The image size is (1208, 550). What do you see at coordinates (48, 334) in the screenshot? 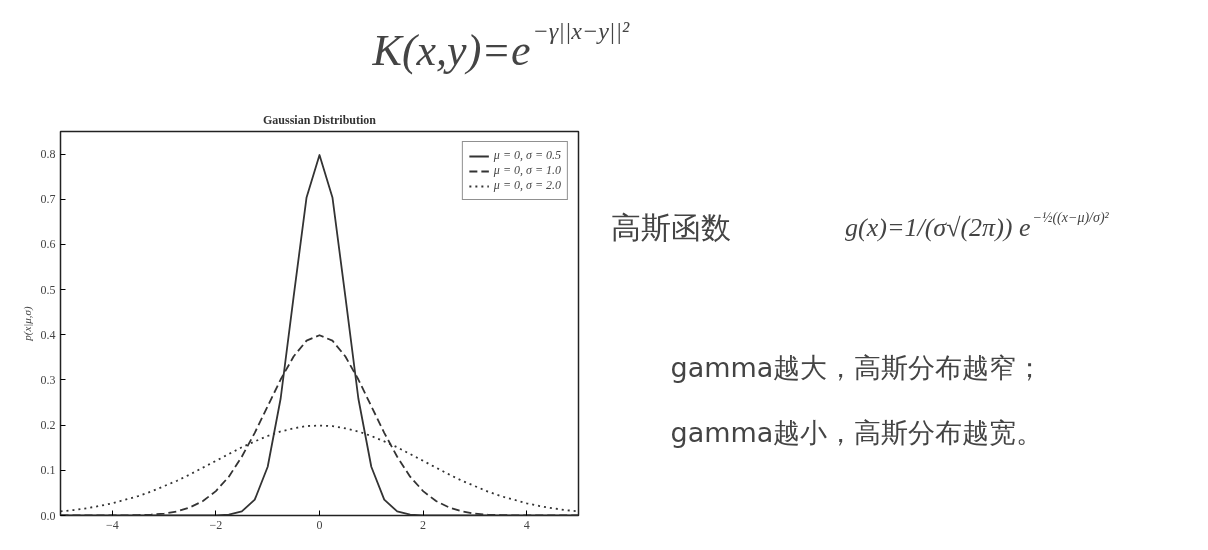
I see `y-tick-label: 0.4` at bounding box center [48, 334].